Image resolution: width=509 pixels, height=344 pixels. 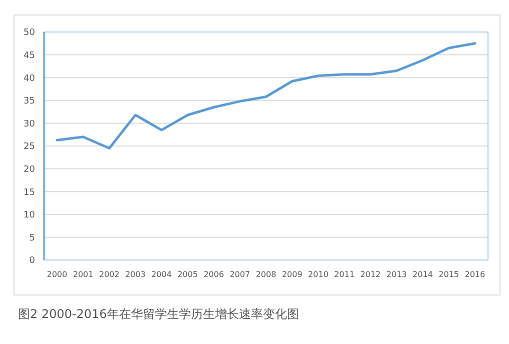 What do you see at coordinates (135, 274) in the screenshot?
I see `x-tick-label: 2003` at bounding box center [135, 274].